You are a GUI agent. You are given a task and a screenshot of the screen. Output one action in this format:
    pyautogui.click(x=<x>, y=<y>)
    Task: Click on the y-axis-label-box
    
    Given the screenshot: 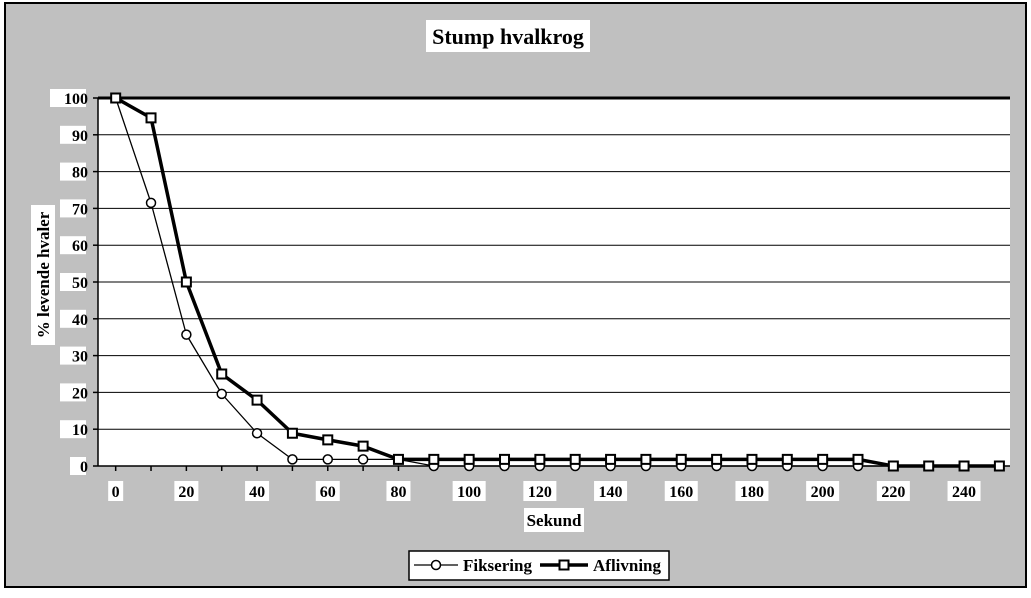 What is the action you would take?
    pyautogui.click(x=43, y=275)
    